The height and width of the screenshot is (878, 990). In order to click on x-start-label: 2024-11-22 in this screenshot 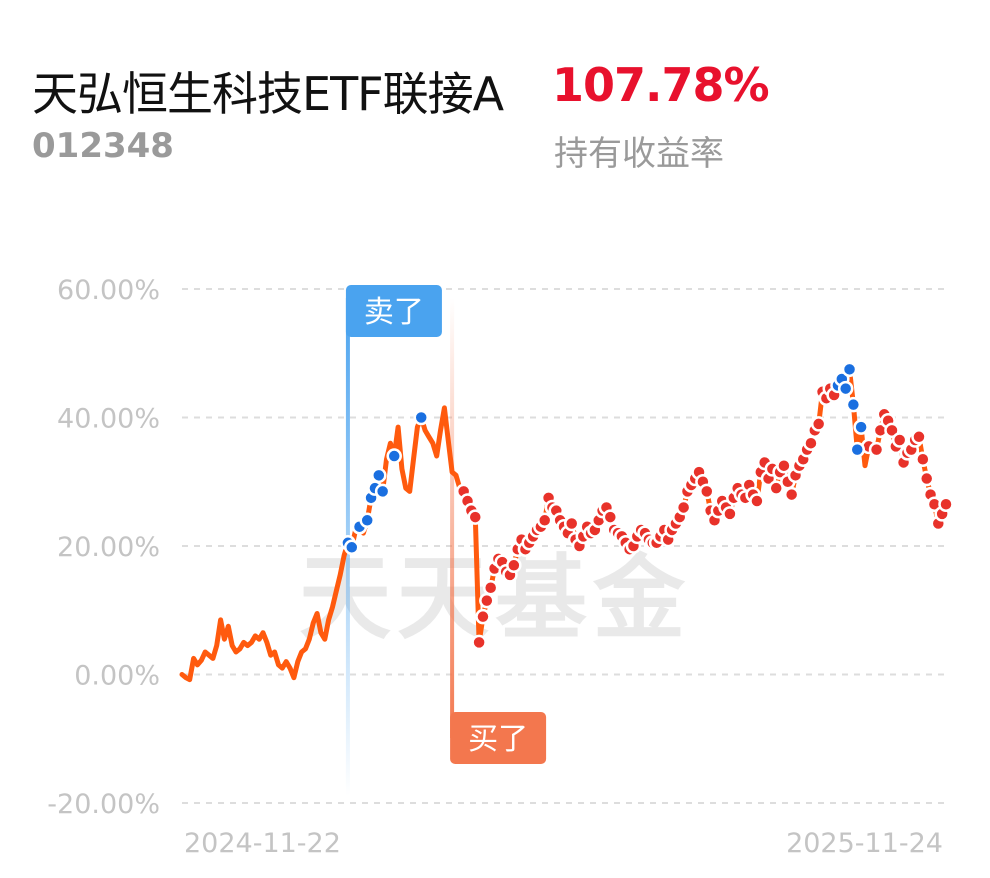, I will do `click(262, 843)`.